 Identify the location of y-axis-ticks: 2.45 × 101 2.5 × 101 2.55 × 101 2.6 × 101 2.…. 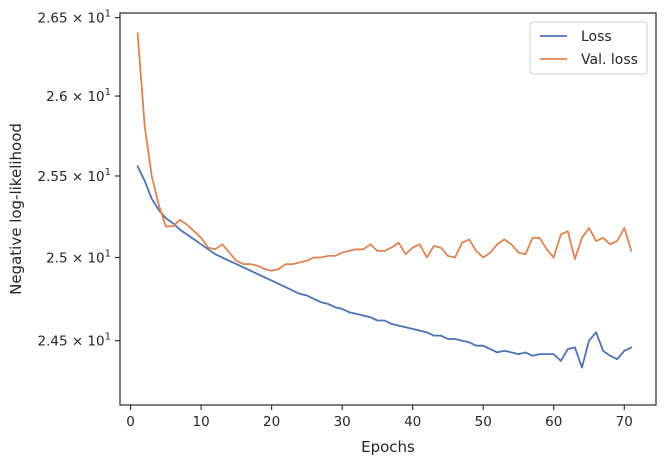
(78, 179).